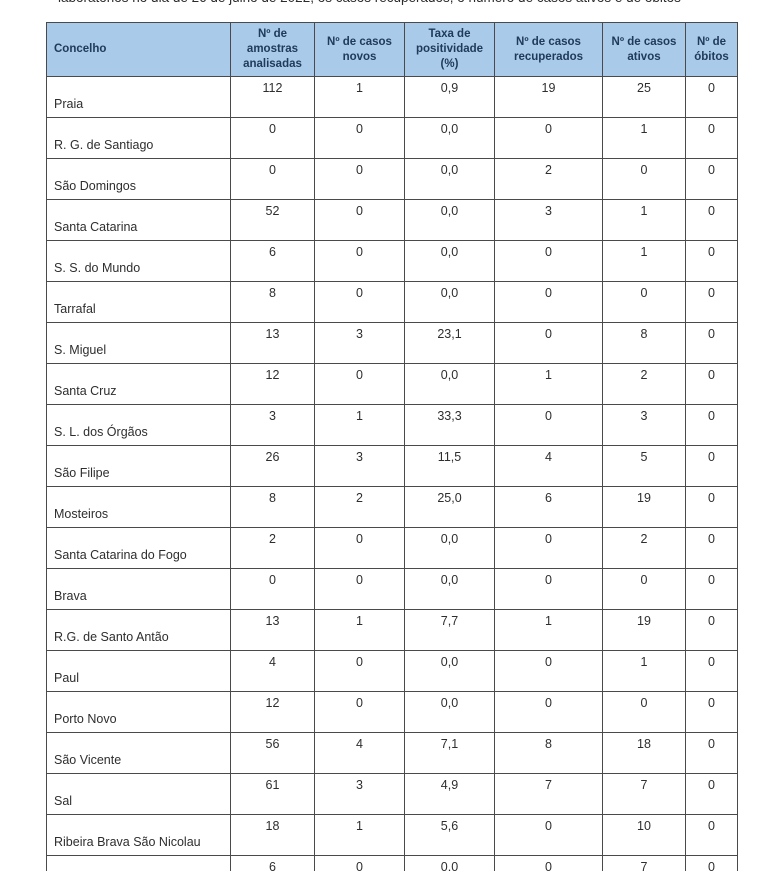  I want to click on concelho-cell: Tarrafal de São Nicolau, so click(138, 863).